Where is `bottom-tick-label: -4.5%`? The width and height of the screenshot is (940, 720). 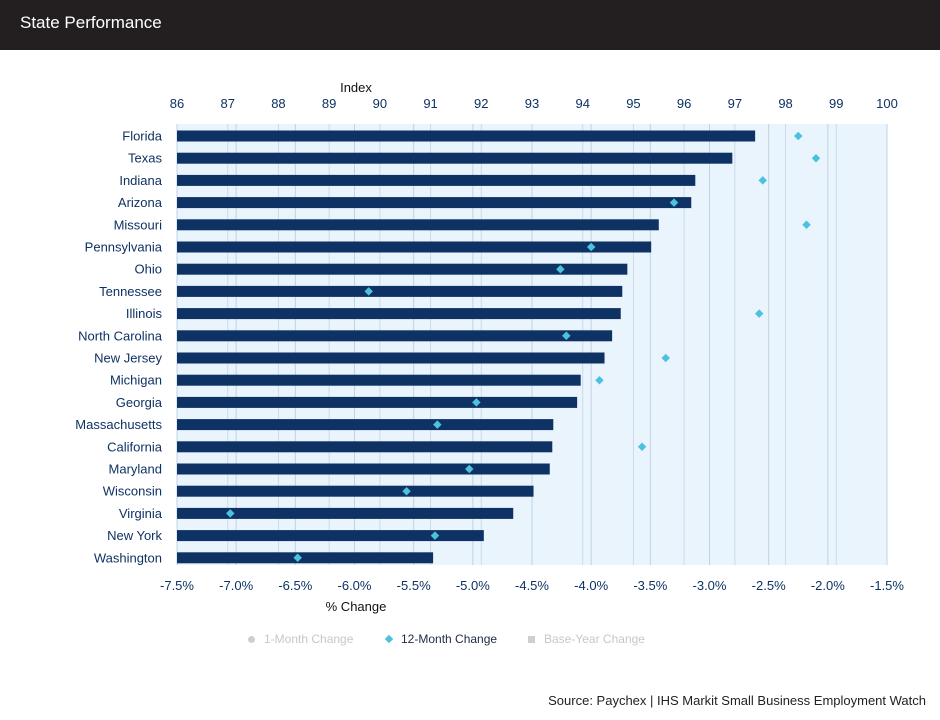
bottom-tick-label: -4.5% is located at coordinates (532, 585).